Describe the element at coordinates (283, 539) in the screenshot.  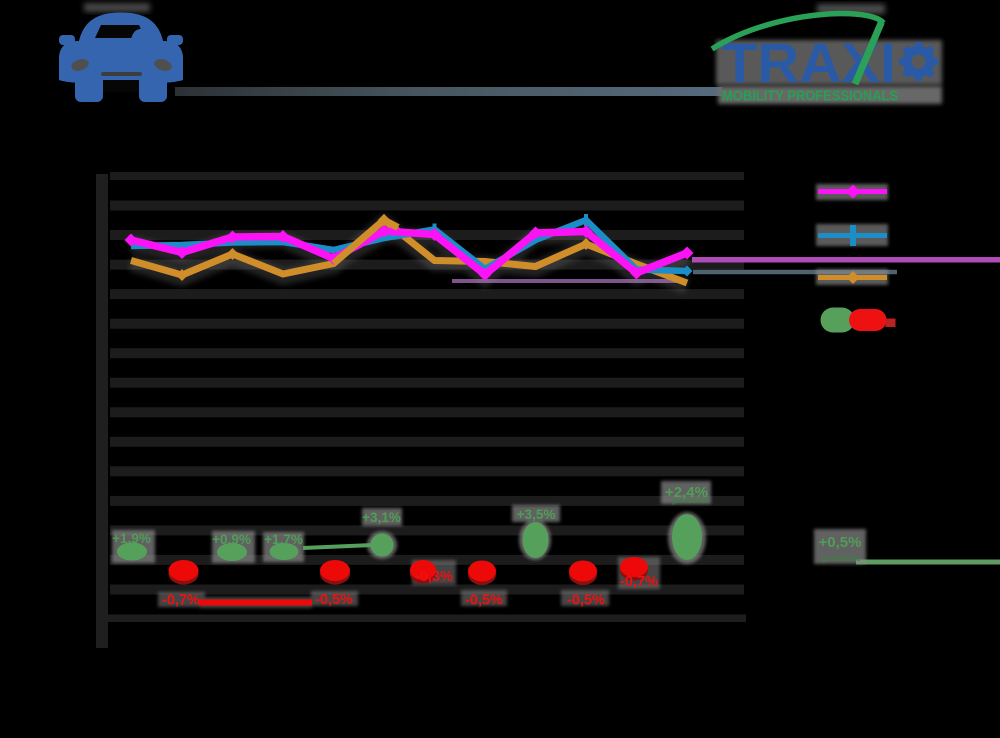
I see `svg-text: +1,7%` at that location.